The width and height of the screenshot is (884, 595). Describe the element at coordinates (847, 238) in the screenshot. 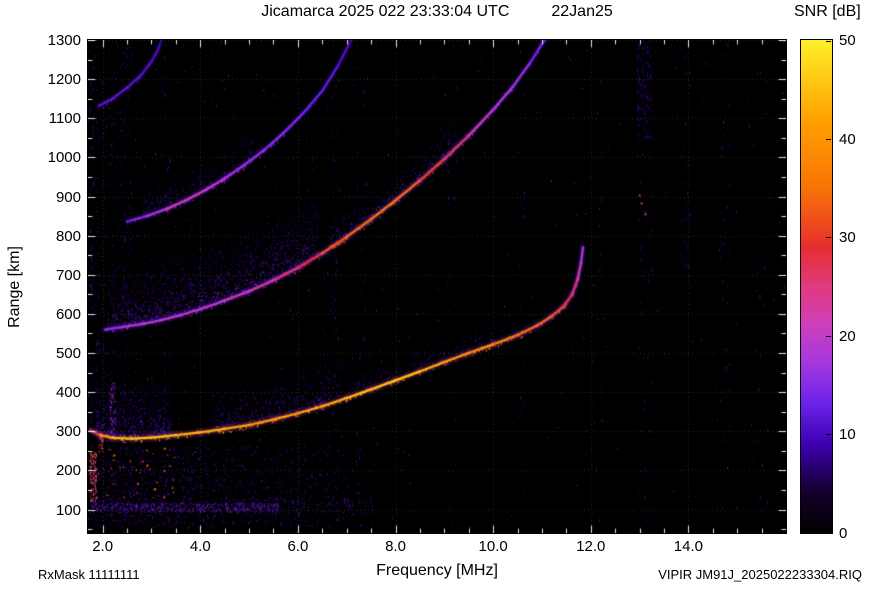

I see `colorbar-tick-label: 30` at that location.